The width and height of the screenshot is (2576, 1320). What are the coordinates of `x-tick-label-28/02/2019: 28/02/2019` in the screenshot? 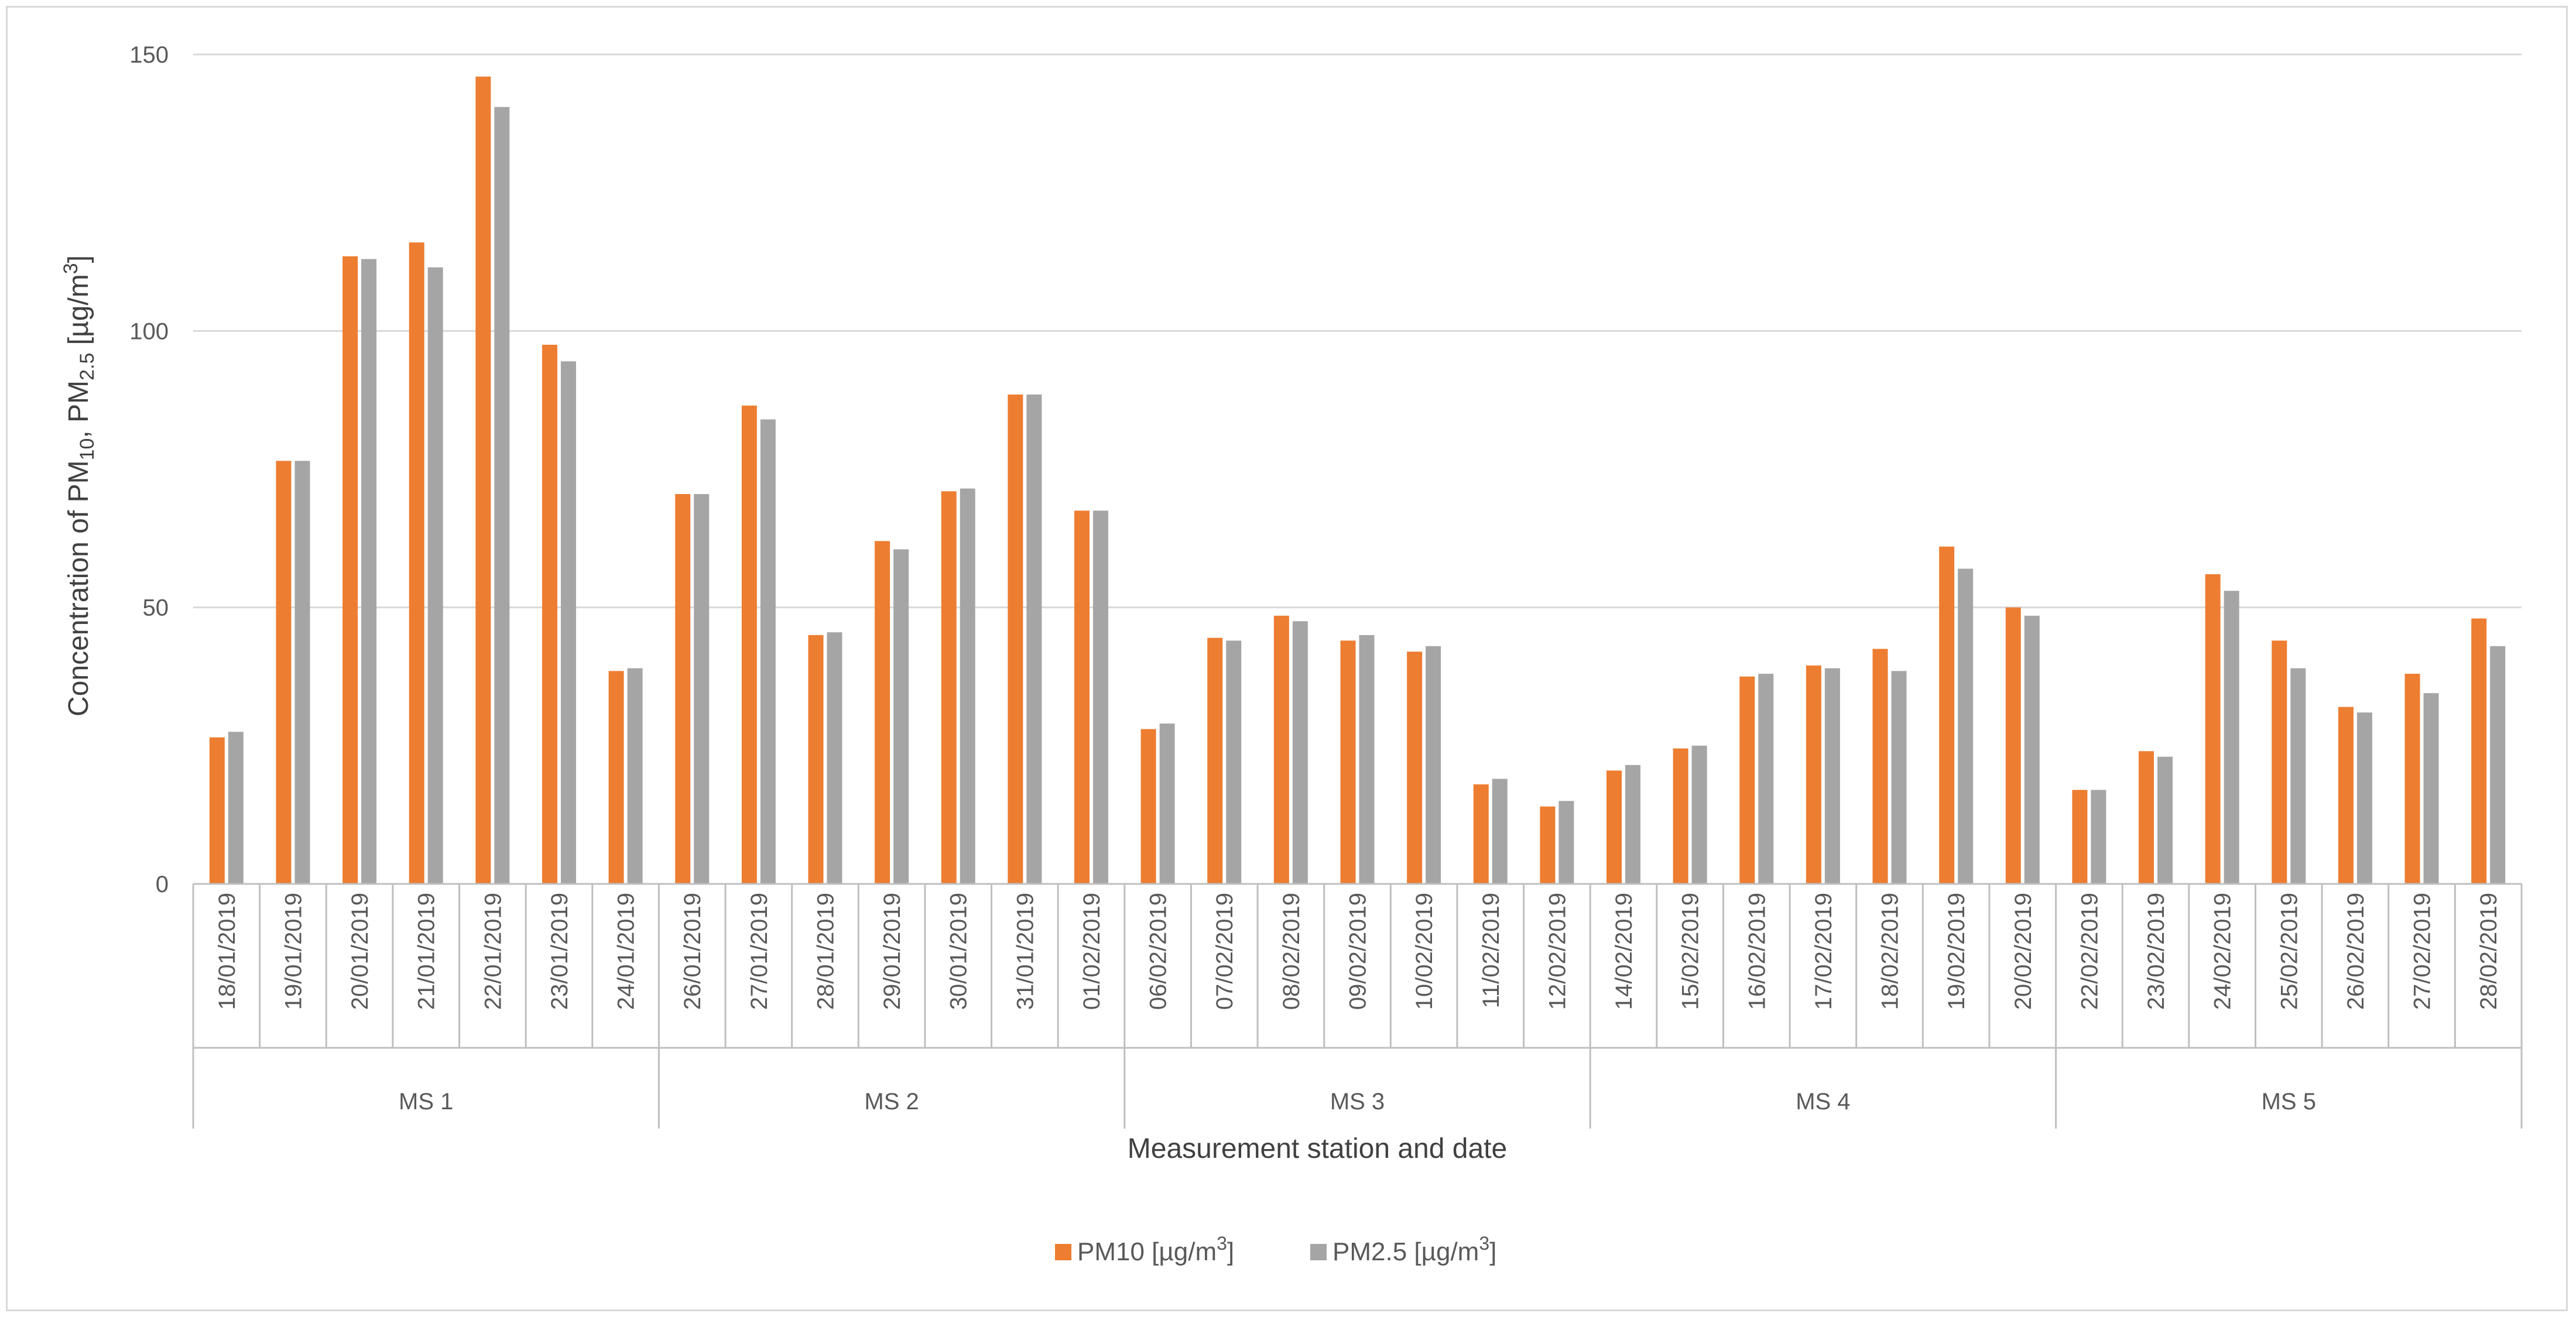 It's located at (2489, 951).